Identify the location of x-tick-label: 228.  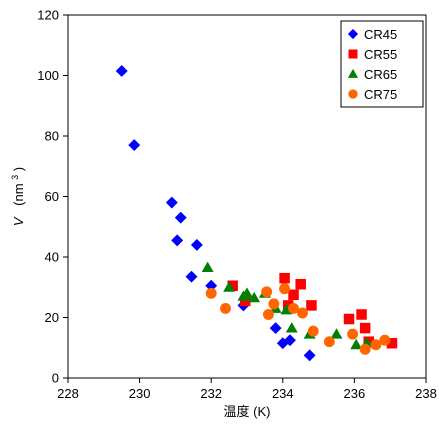
(68, 393).